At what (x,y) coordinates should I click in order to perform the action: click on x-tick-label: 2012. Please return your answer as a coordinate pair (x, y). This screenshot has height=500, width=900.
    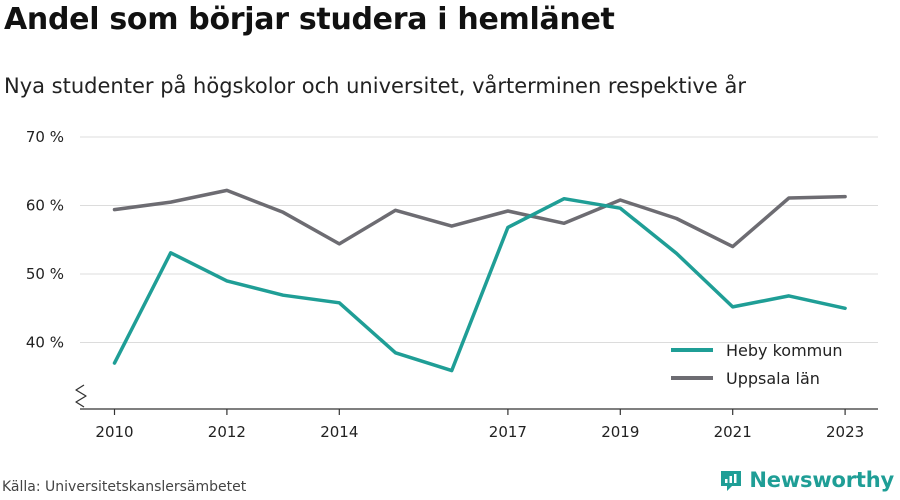
    Looking at the image, I should click on (227, 432).